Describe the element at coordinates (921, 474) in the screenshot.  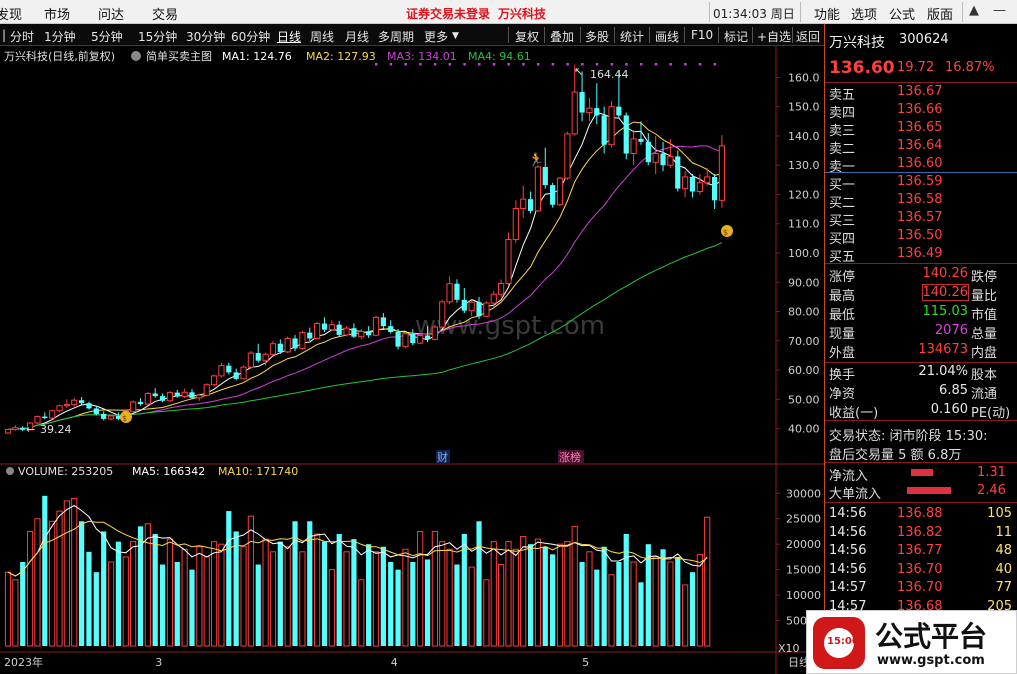
I see `flow-row: 净流入 1.31` at that location.